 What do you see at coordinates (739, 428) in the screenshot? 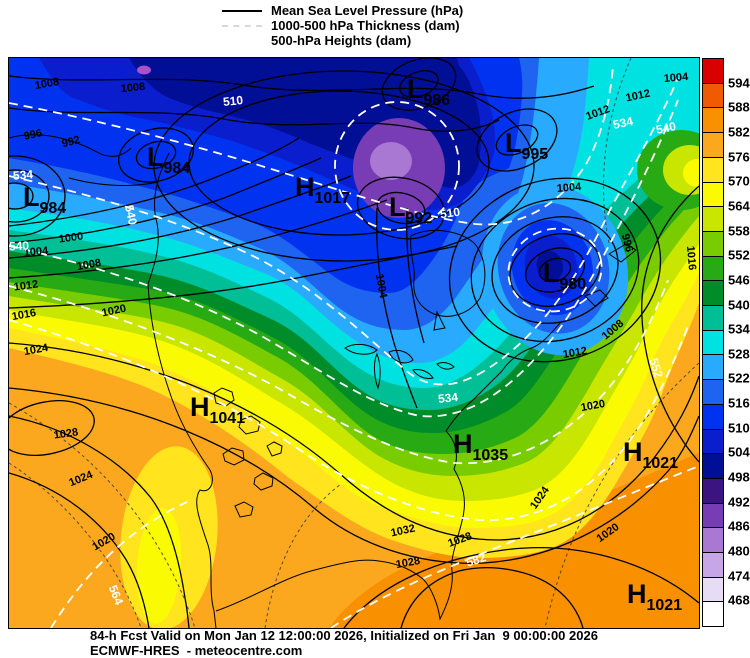
I see `colorbar-label: 510` at bounding box center [739, 428].